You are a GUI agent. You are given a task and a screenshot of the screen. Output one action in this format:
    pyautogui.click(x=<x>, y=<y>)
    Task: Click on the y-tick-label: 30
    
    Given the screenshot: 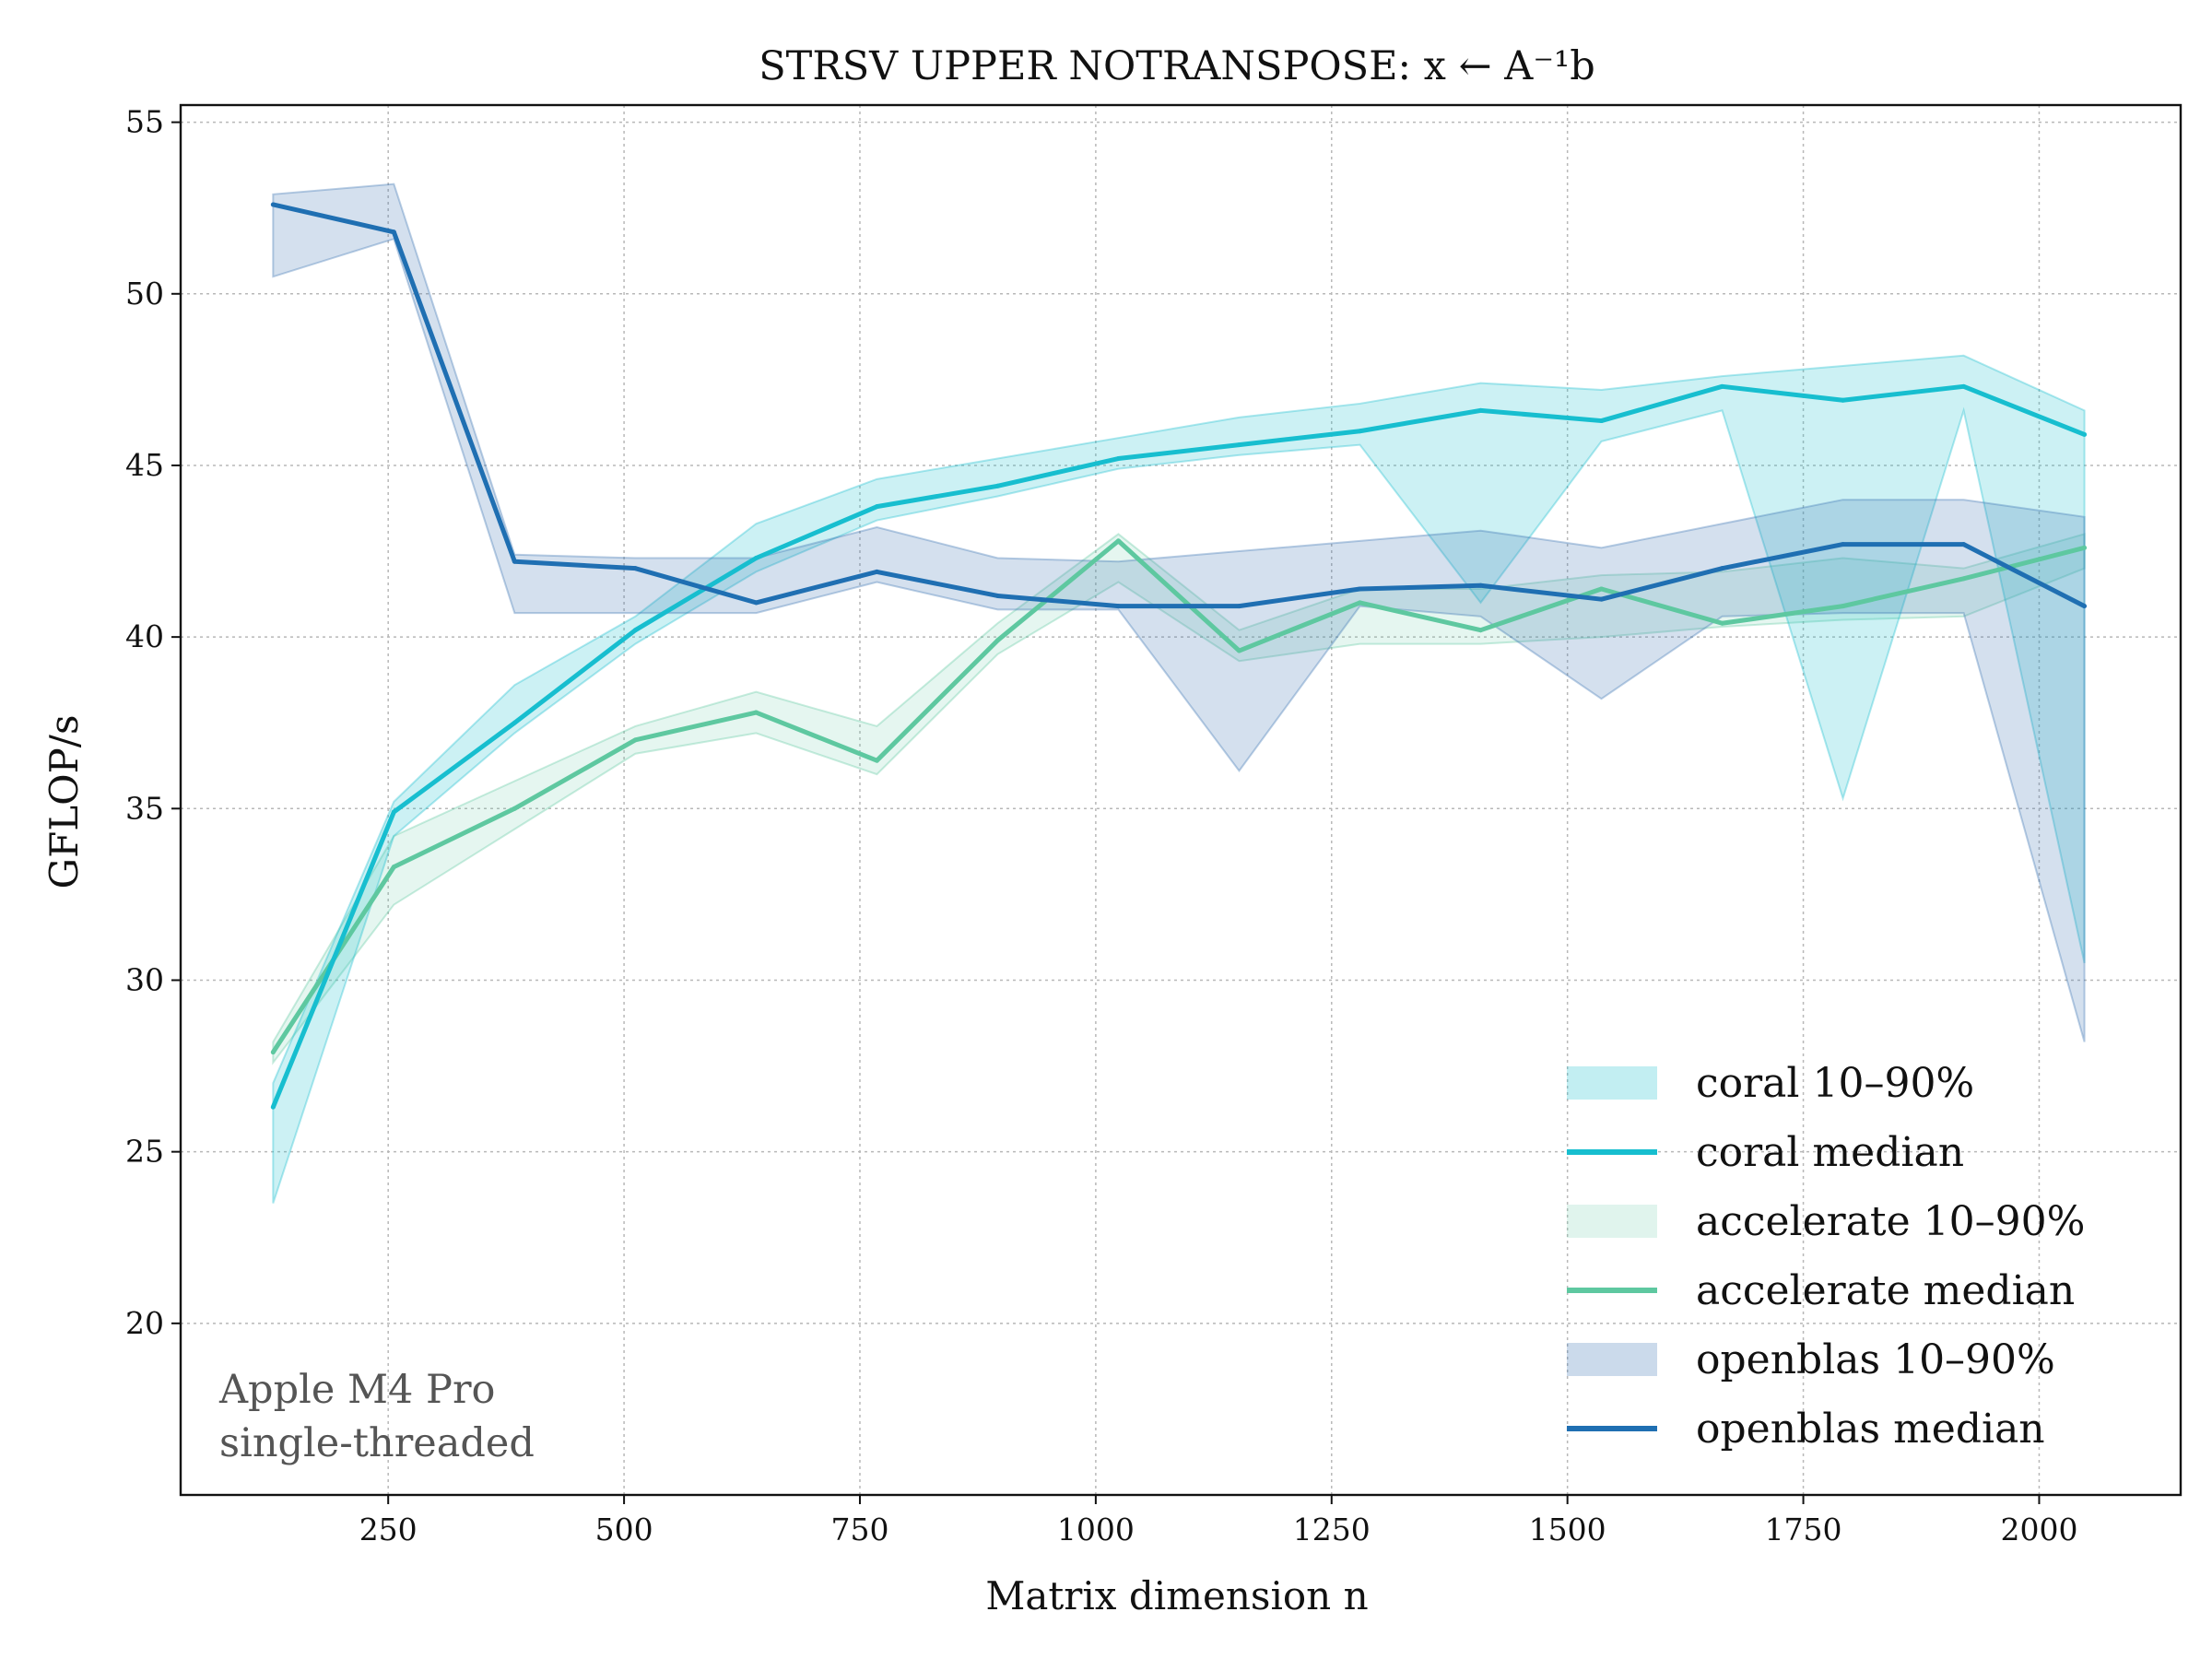 What is the action you would take?
    pyautogui.click(x=144, y=979)
    